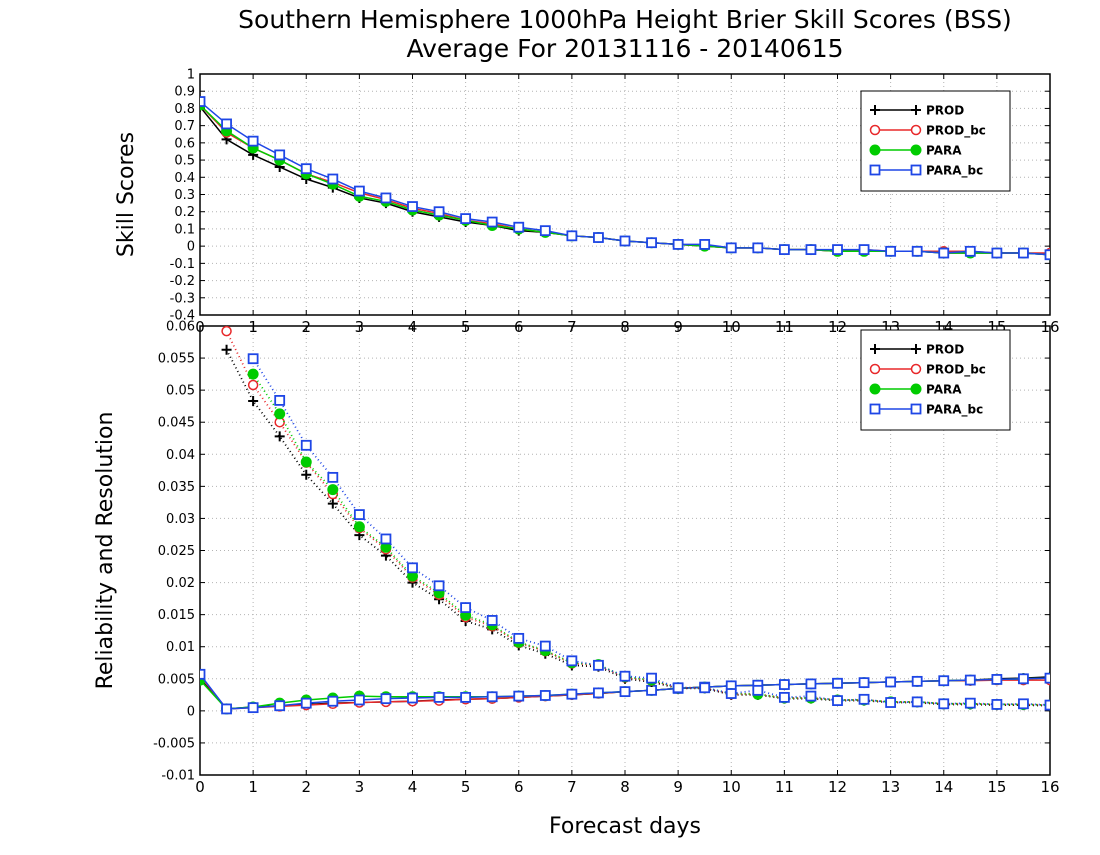  I want to click on relres-y-tick-label: -0.01, so click(178, 776).